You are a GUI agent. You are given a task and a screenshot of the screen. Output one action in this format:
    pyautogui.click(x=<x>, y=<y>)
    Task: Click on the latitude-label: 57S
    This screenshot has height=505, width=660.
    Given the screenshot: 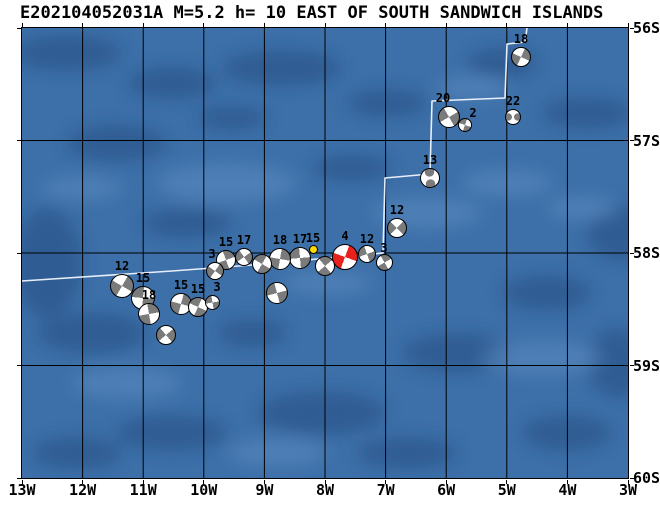 What is the action you would take?
    pyautogui.click(x=646, y=140)
    